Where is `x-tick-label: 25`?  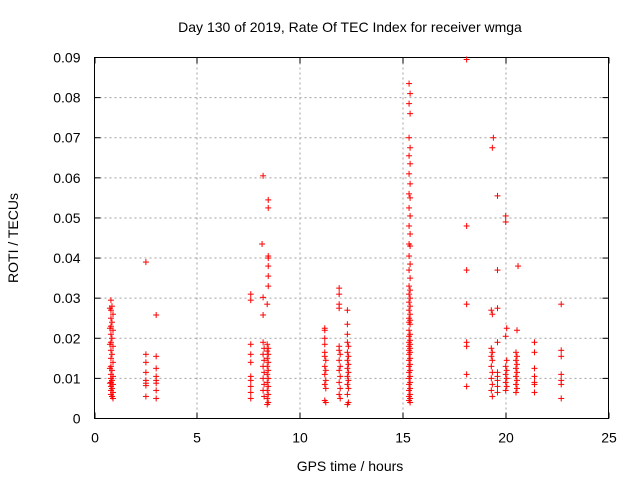
x-tick-label: 25 is located at coordinates (609, 438).